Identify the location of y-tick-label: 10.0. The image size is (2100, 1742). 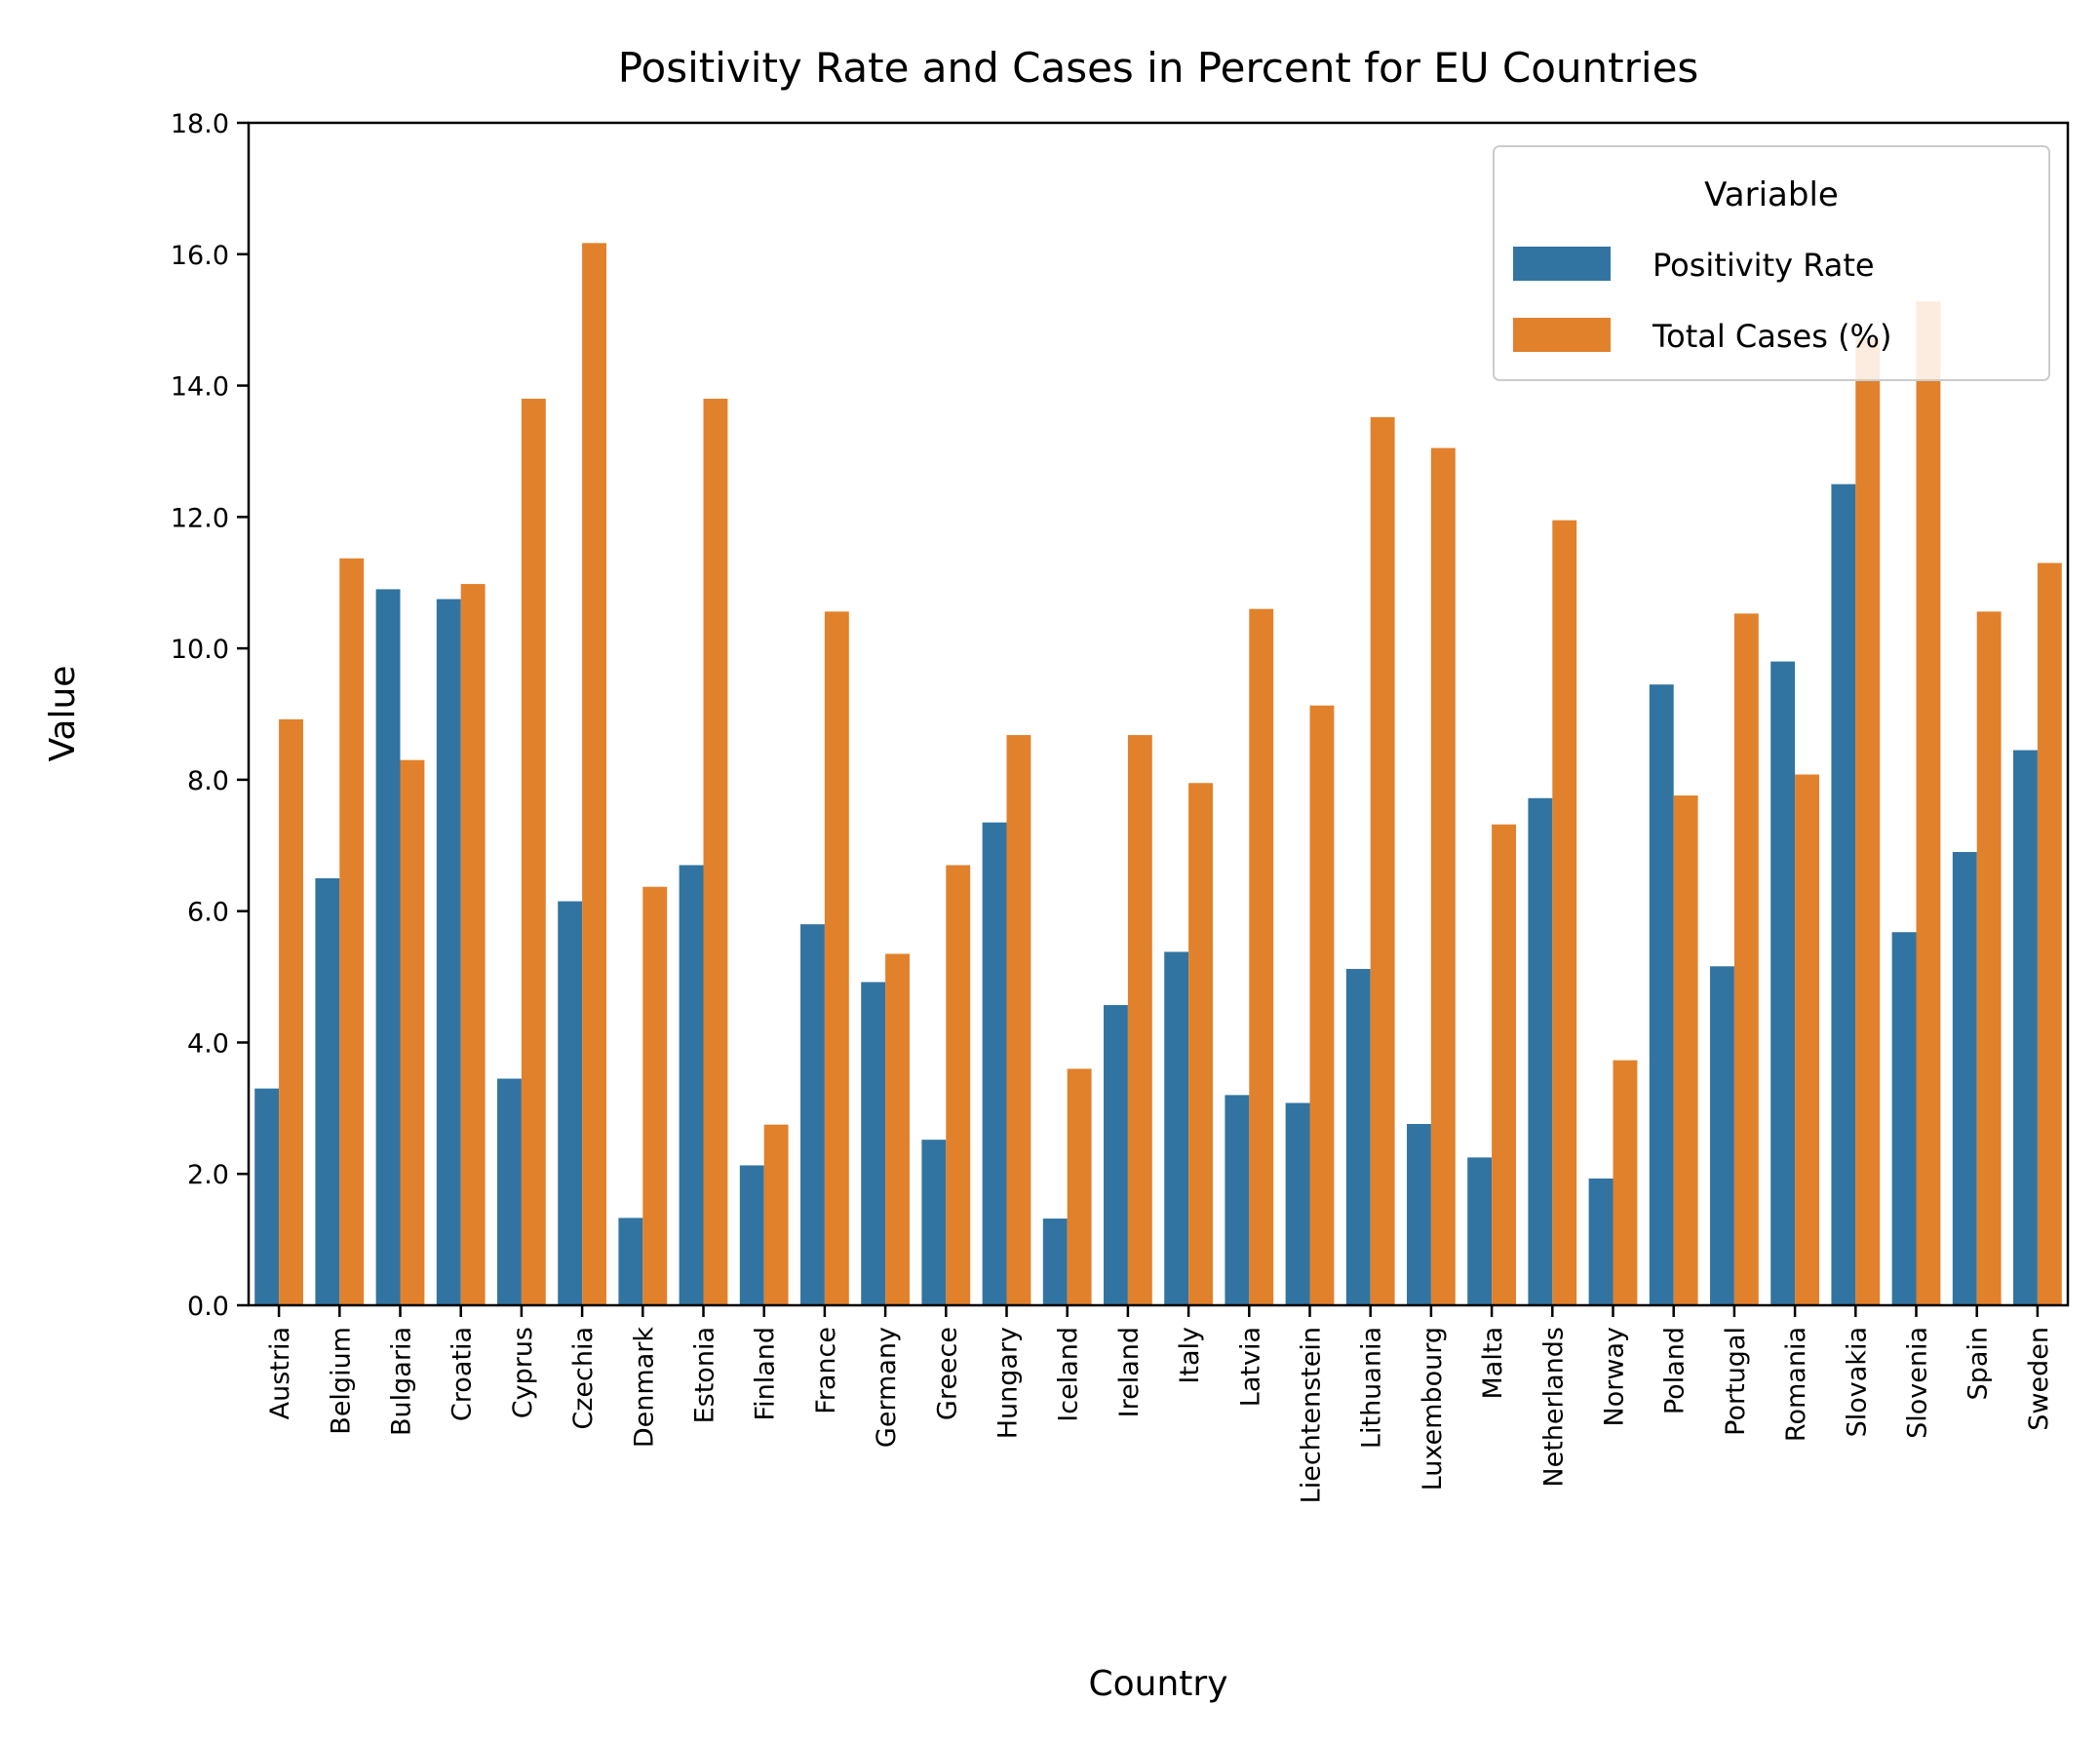
(200, 650).